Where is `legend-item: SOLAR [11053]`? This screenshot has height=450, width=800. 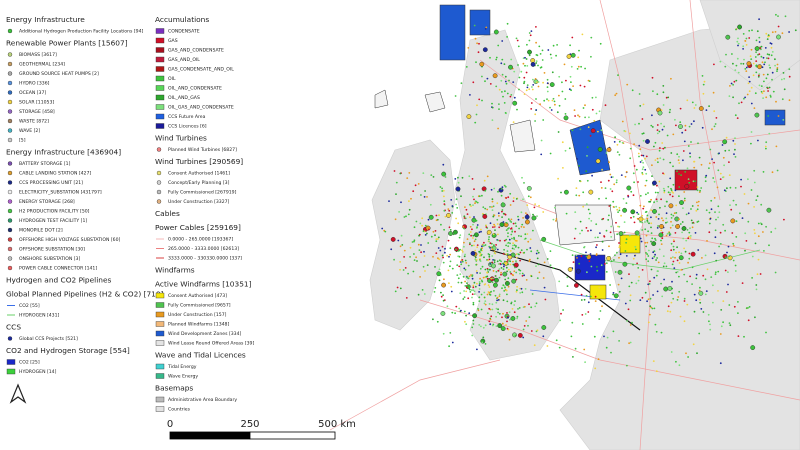 legend-item: SOLAR [11053] is located at coordinates (36, 103).